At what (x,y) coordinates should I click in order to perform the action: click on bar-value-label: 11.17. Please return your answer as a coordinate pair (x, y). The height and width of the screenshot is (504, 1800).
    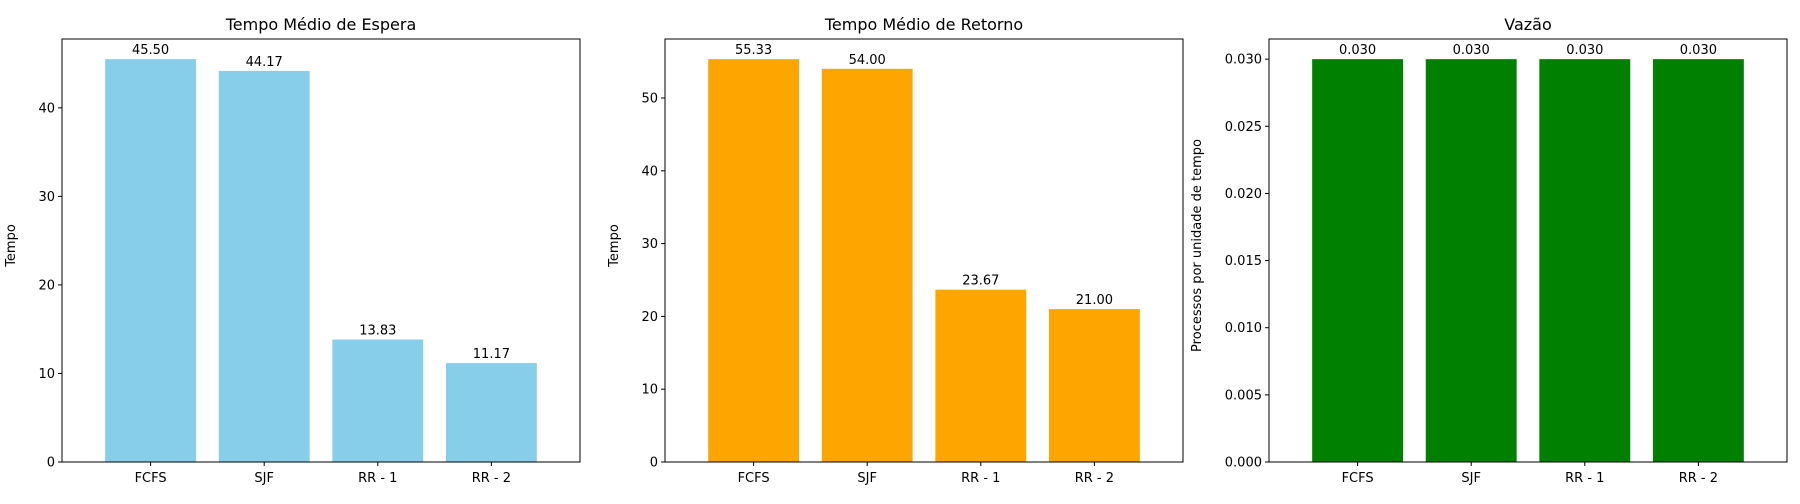
    Looking at the image, I should click on (491, 354).